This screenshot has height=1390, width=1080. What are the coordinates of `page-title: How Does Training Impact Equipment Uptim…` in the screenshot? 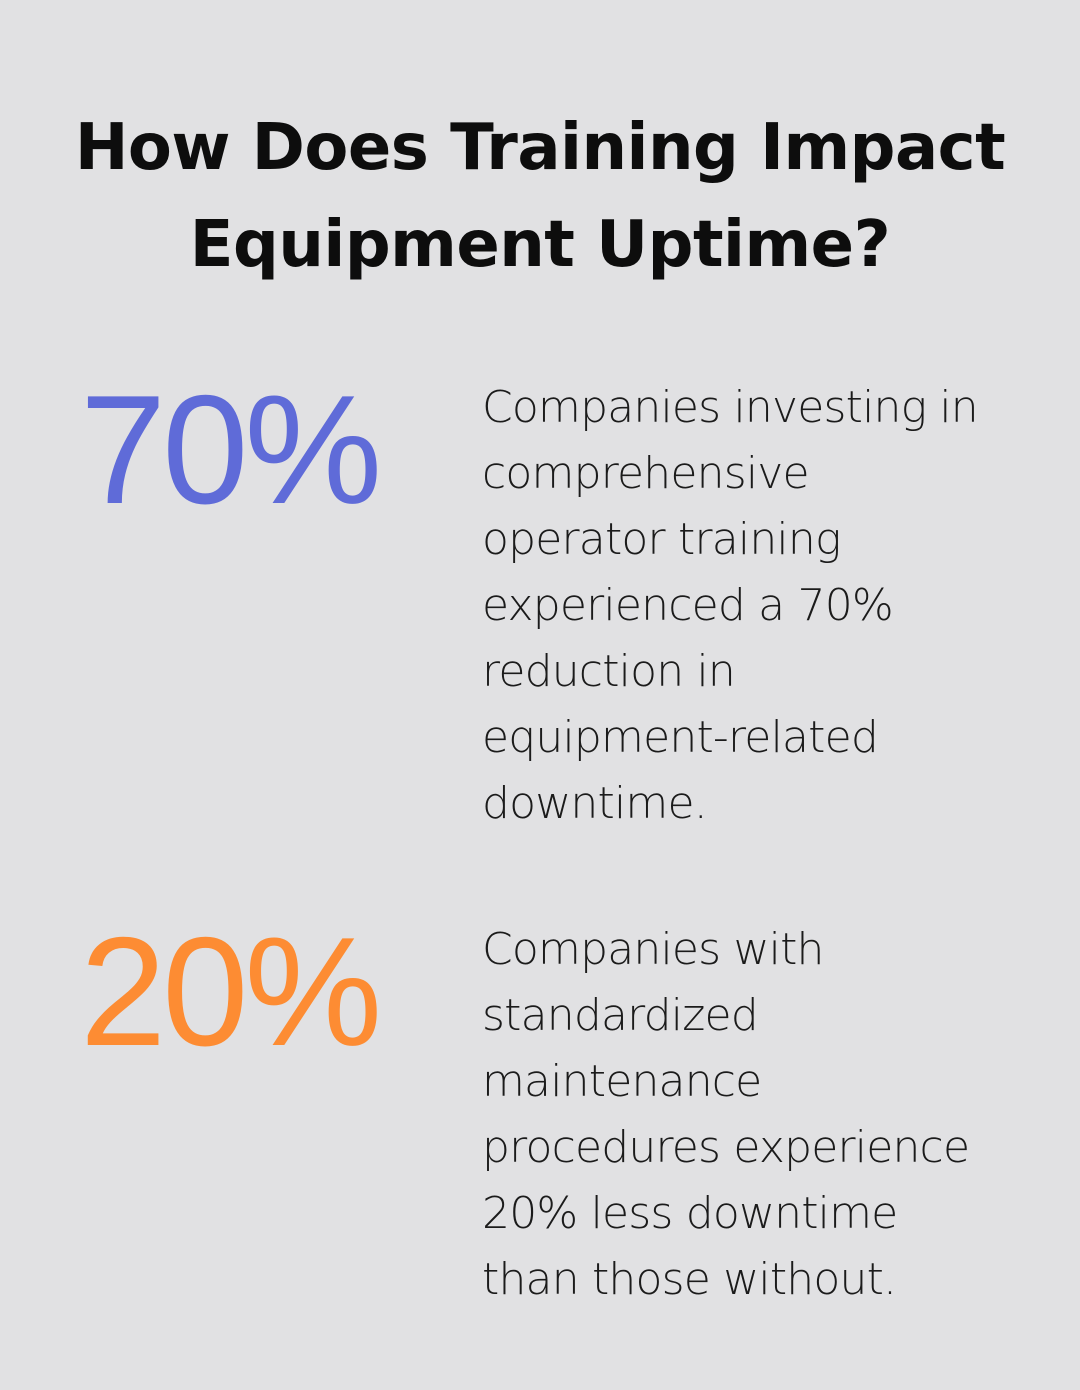 It's located at (540, 197).